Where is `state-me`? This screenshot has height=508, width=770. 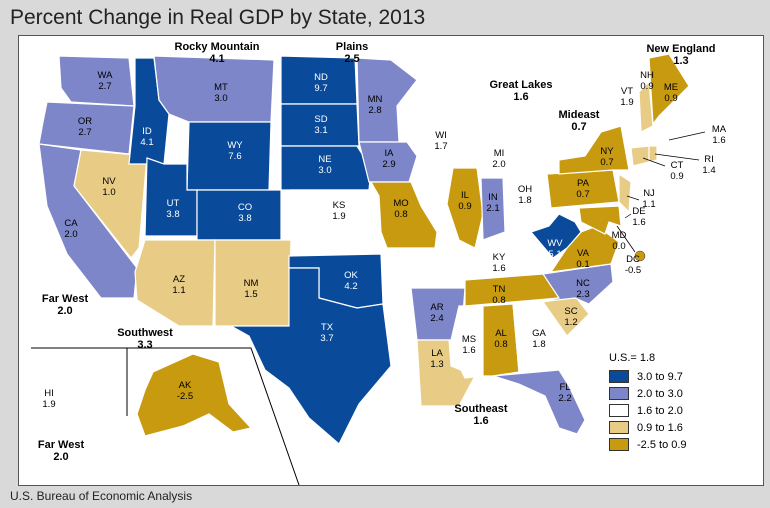
state-me is located at coordinates (669, 89).